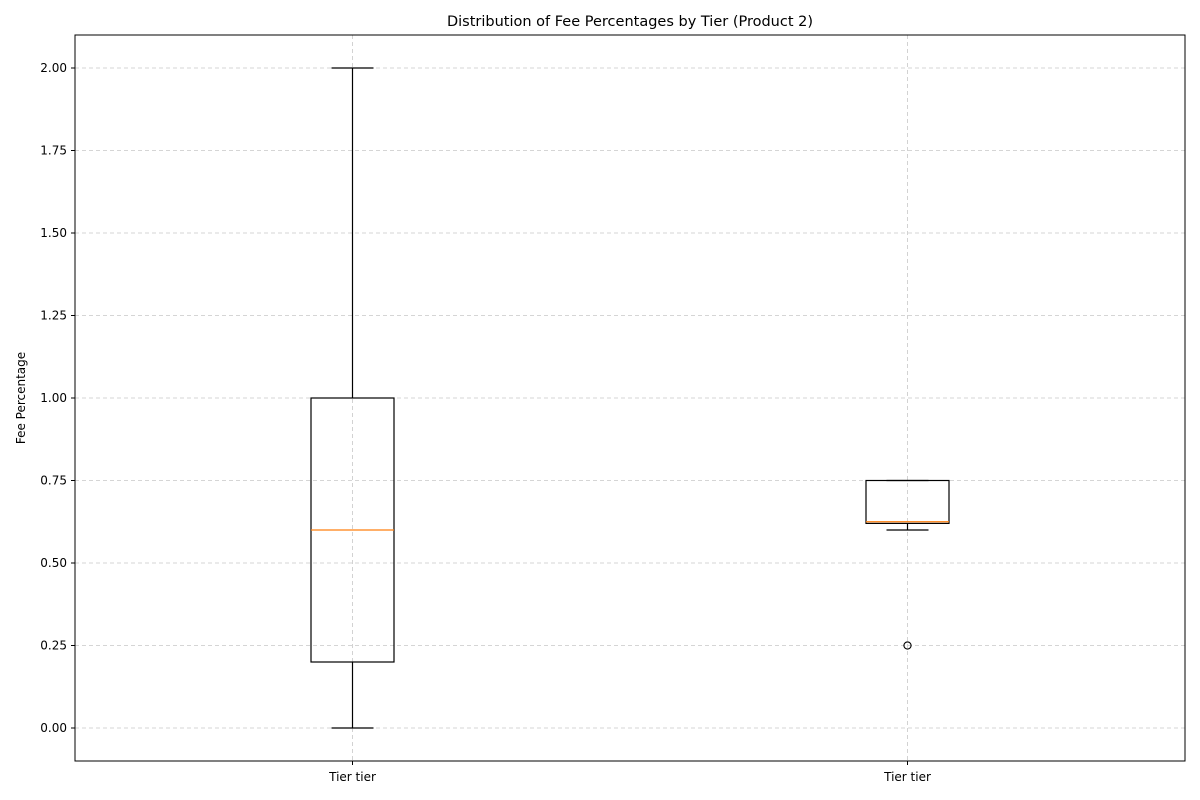 Image resolution: width=1200 pixels, height=800 pixels. I want to click on y-tick-label: 1.75, so click(53, 151).